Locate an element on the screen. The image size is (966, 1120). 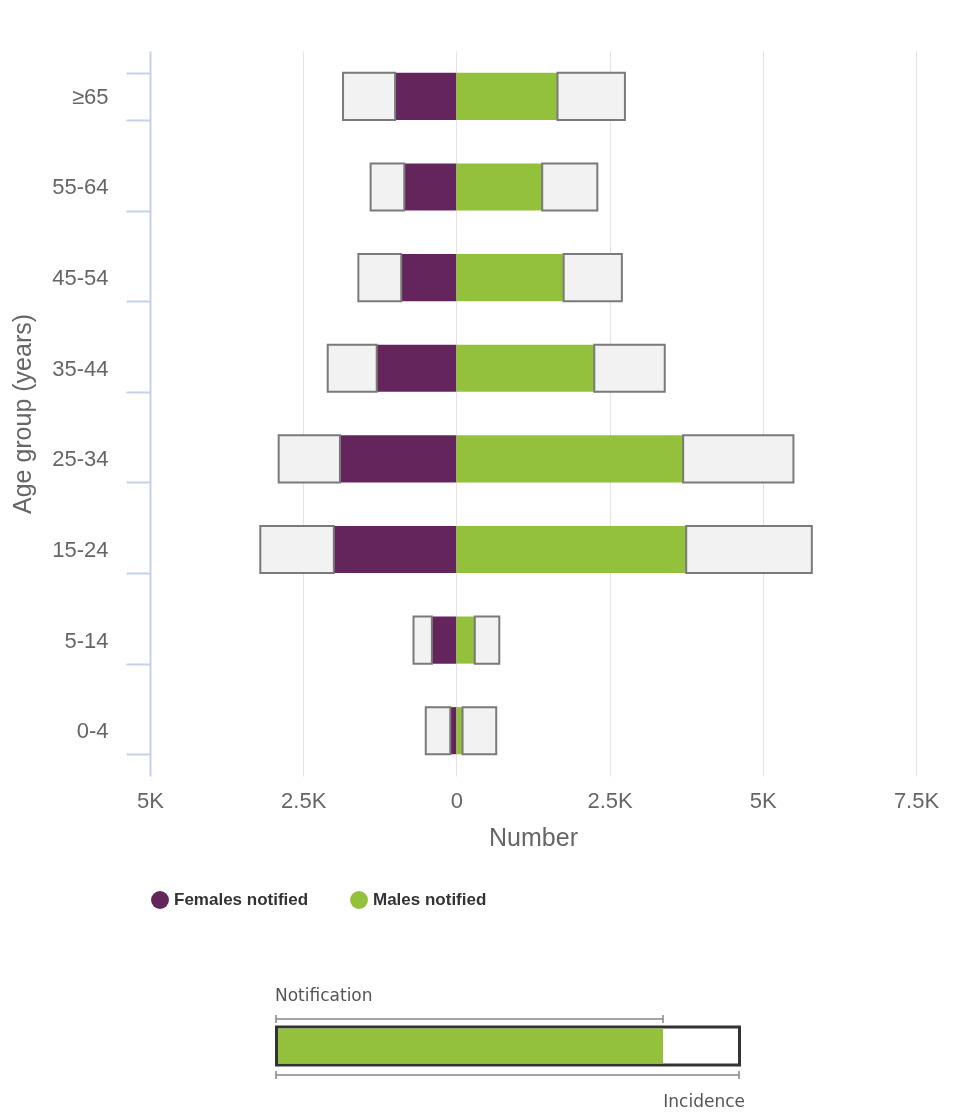
x-tick-label: 0 is located at coordinates (457, 800).